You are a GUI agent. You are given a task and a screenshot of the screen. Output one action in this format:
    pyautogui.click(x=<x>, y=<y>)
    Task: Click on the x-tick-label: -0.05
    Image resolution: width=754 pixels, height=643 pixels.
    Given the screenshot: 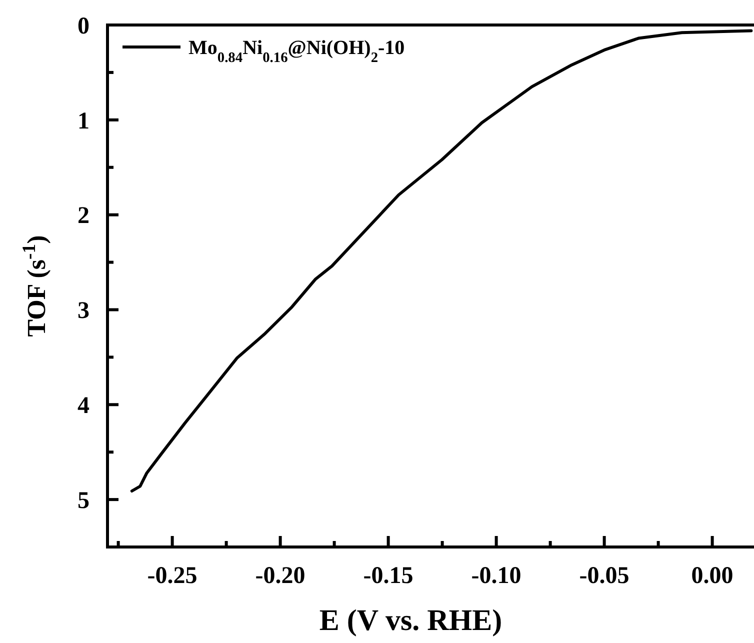 What is the action you would take?
    pyautogui.click(x=604, y=576)
    